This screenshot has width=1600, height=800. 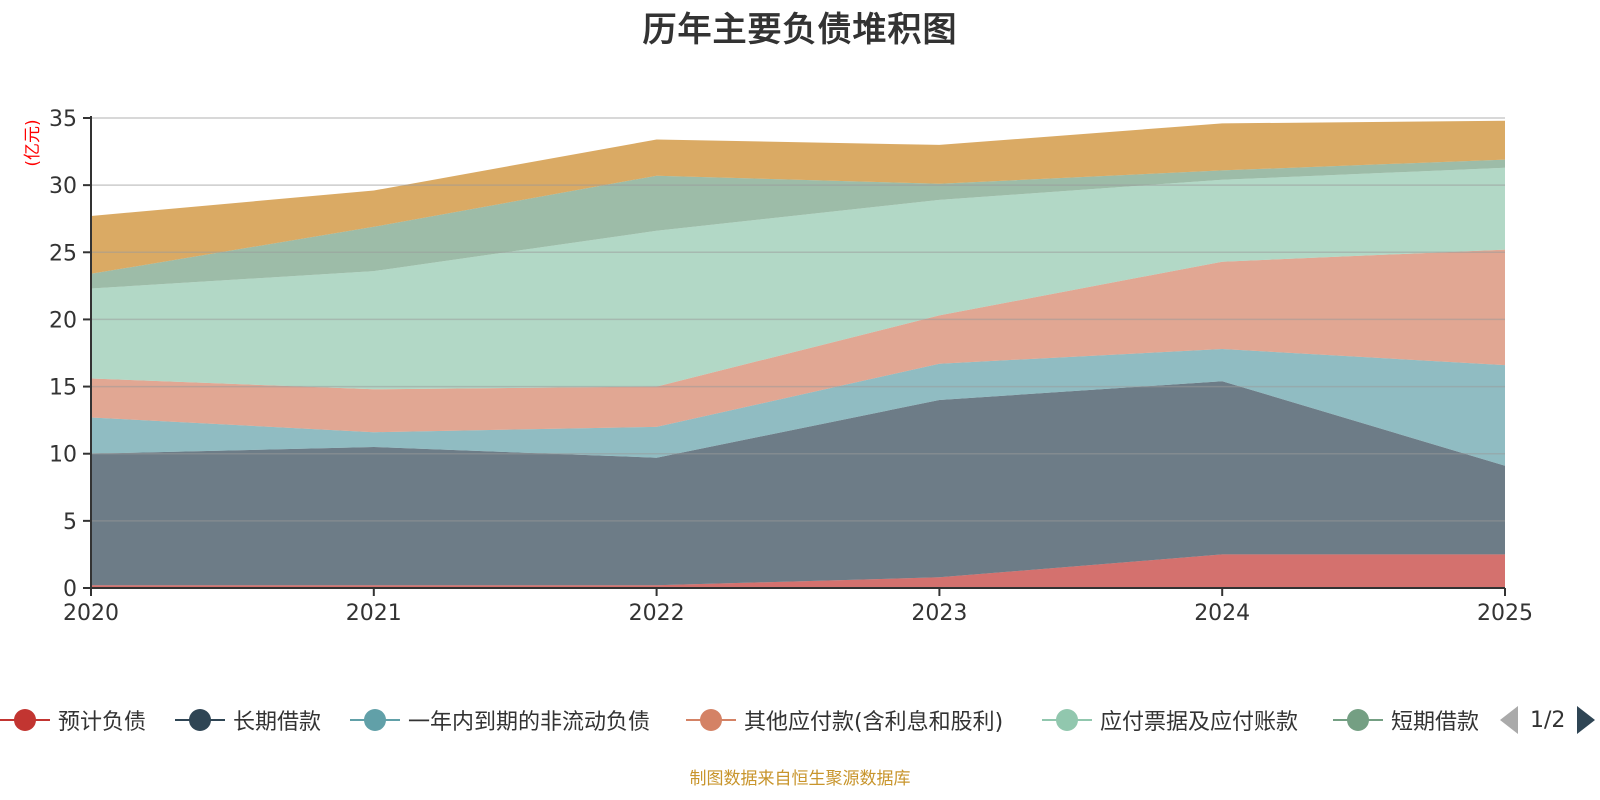 I want to click on chart-title: 历年主要负债堆积图, so click(x=800, y=30).